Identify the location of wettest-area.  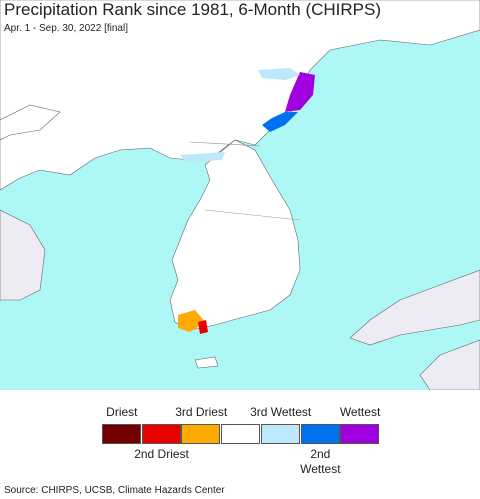
(300, 92).